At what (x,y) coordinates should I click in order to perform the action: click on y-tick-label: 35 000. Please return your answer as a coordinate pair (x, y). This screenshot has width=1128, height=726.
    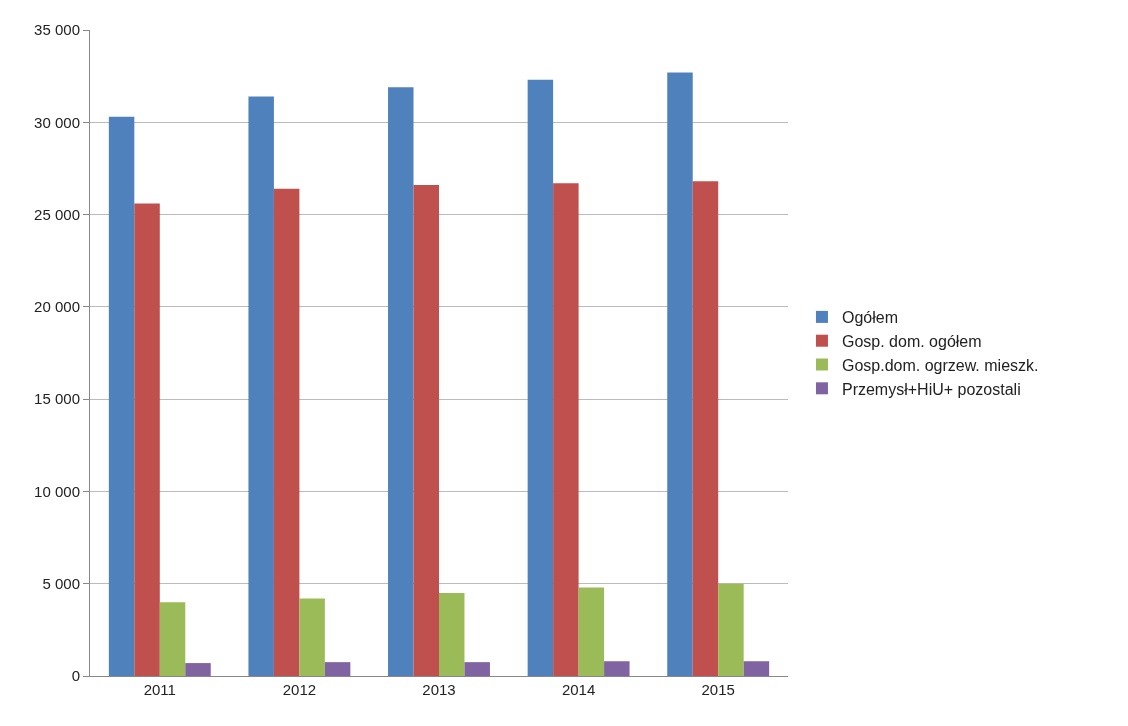
    Looking at the image, I should click on (57, 30).